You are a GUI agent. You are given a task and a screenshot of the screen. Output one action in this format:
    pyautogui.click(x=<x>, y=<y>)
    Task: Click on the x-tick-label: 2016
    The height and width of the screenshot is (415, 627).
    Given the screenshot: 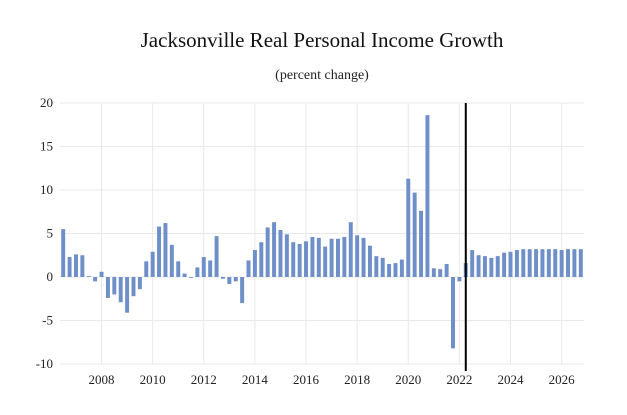 What is the action you would take?
    pyautogui.click(x=306, y=379)
    